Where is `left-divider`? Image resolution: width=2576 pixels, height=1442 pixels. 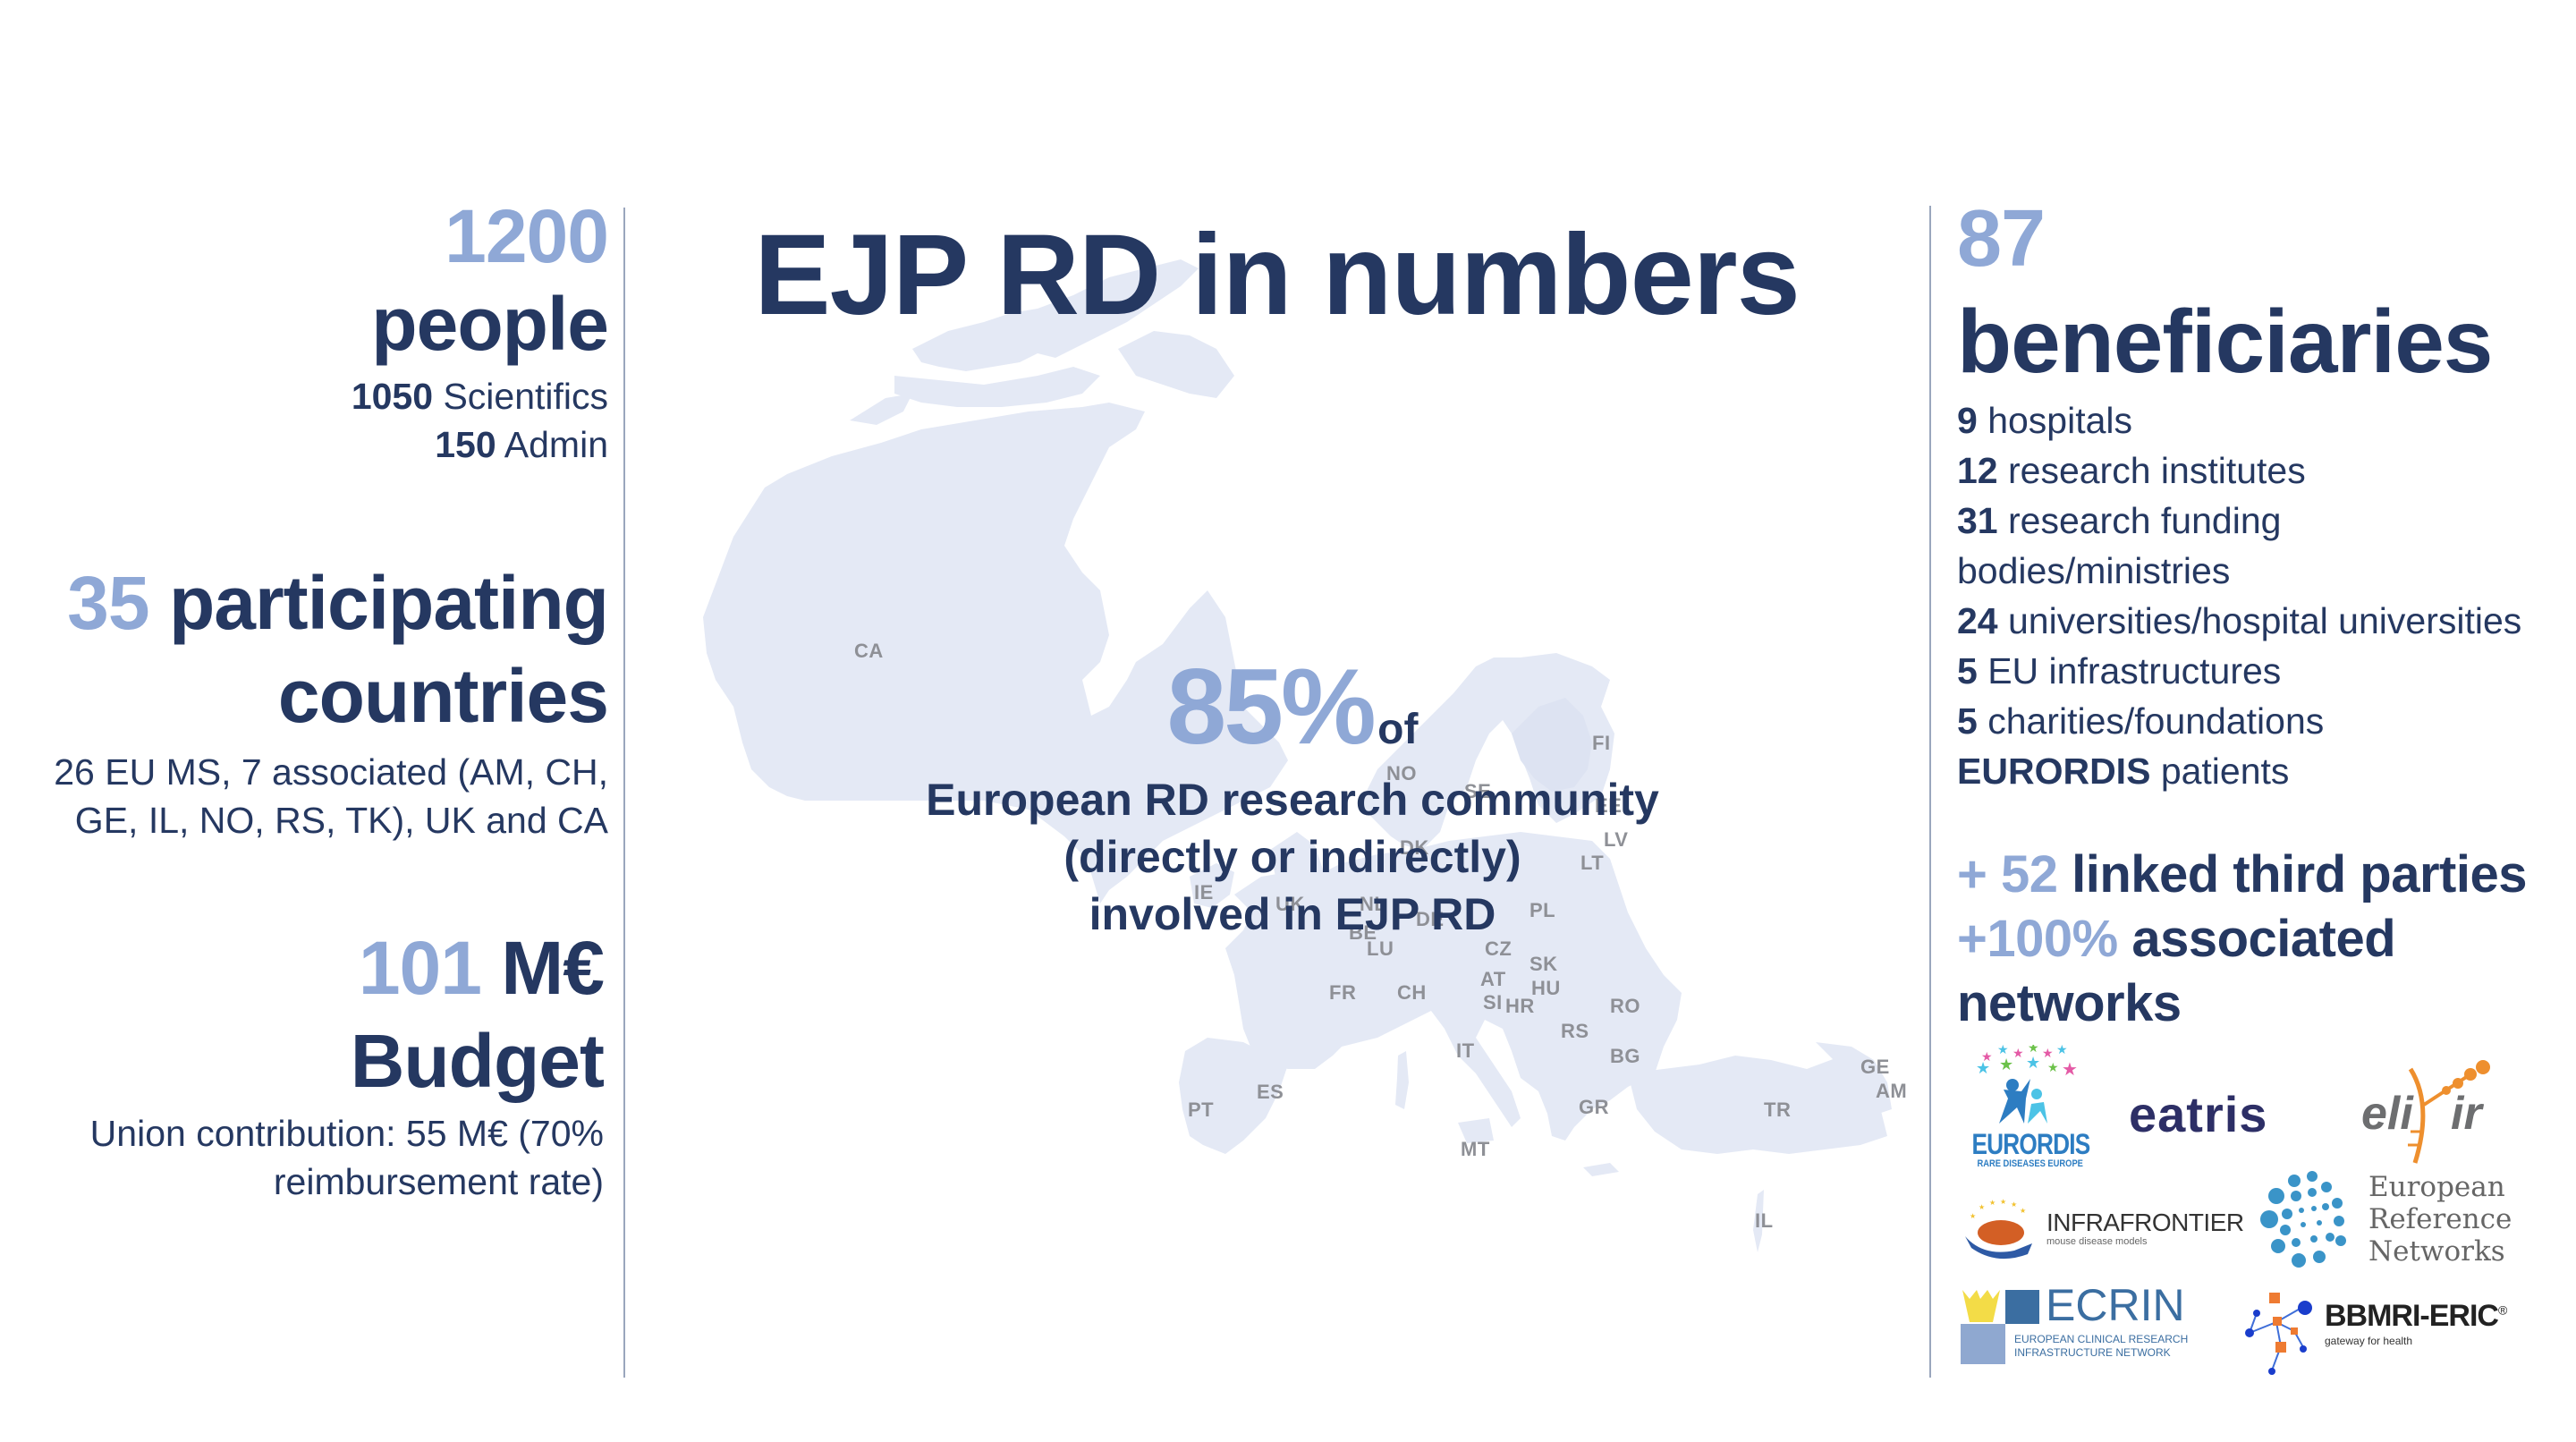 left-divider is located at coordinates (624, 793).